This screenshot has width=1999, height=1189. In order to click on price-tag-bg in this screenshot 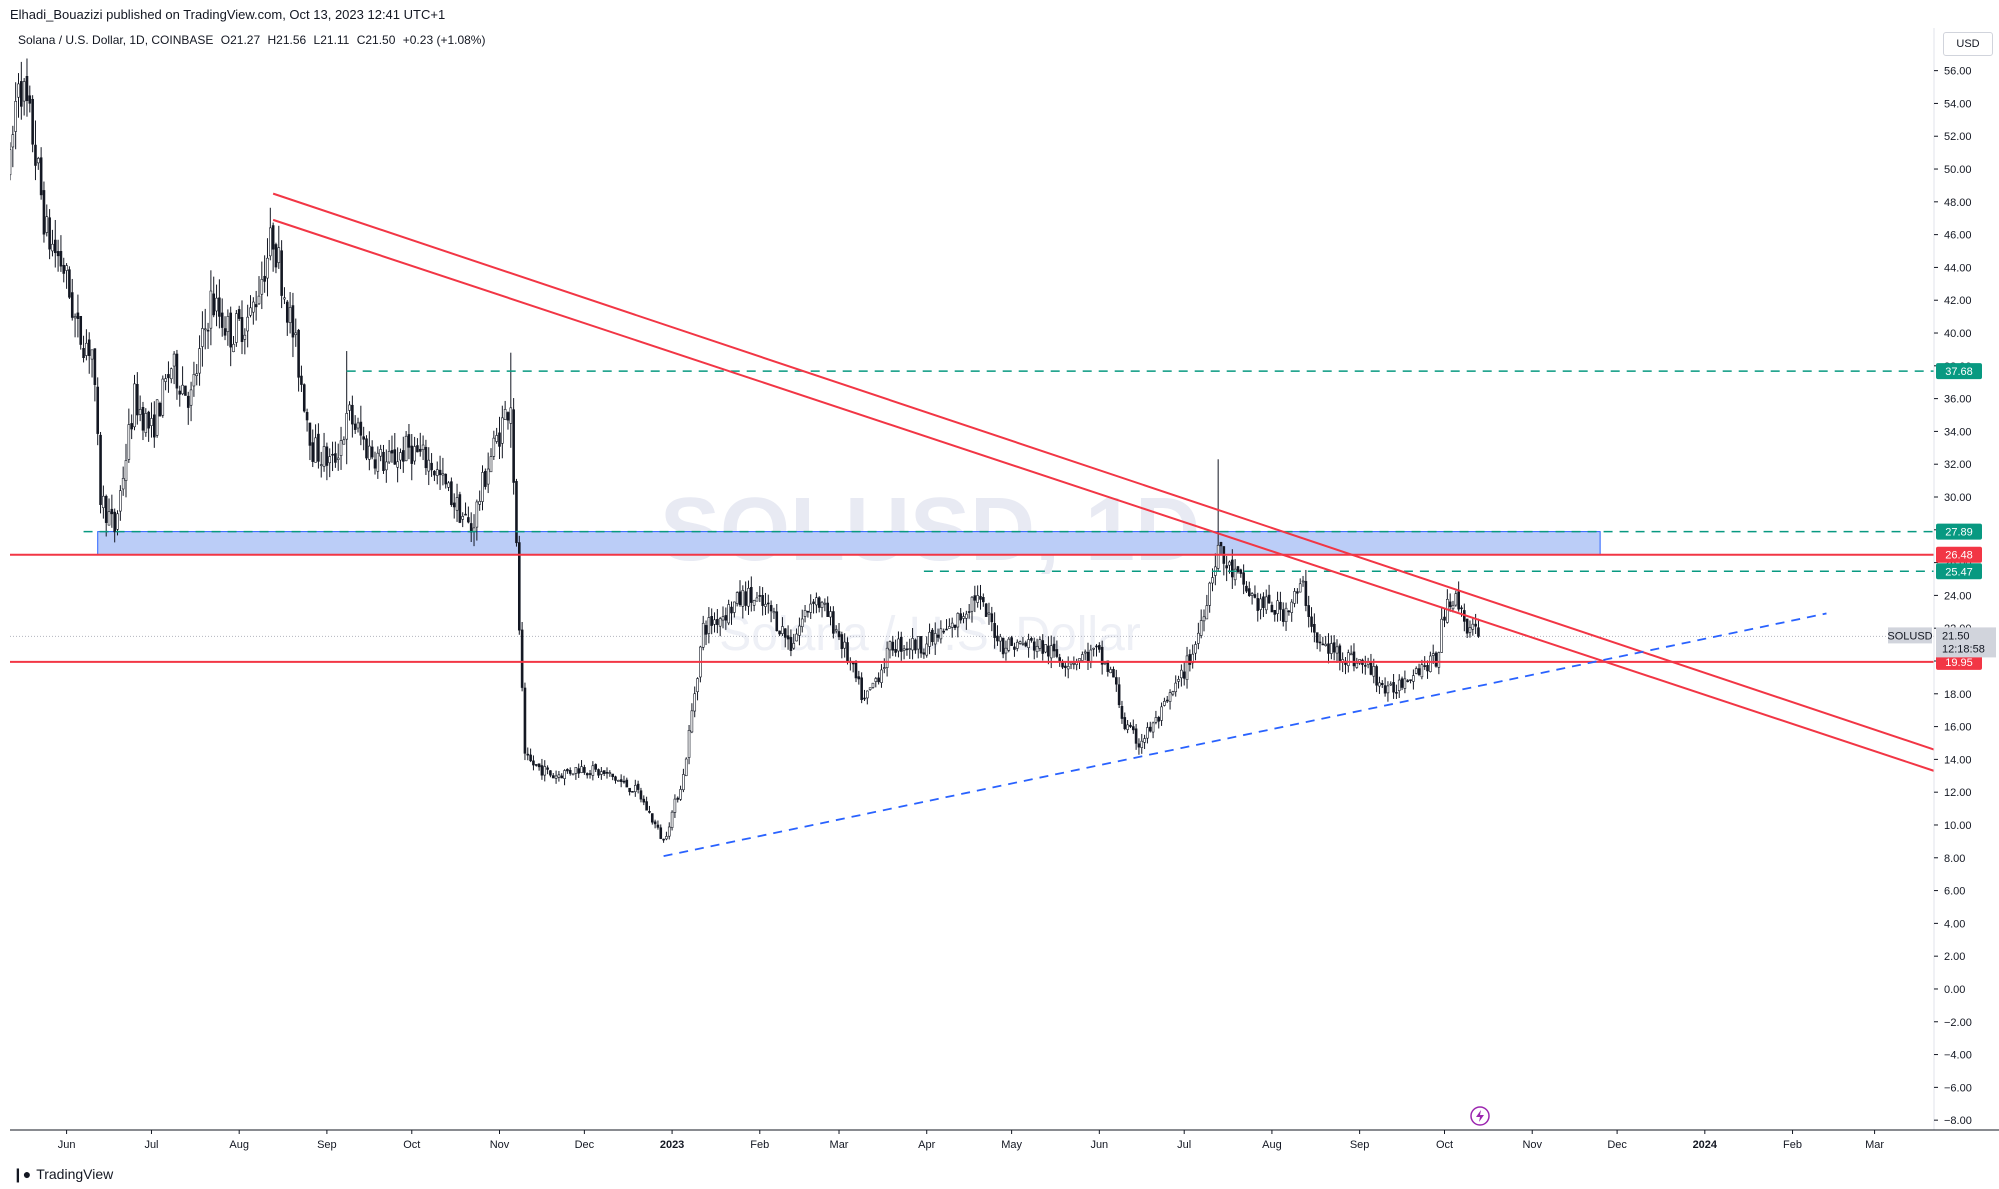, I will do `click(1959, 571)`.